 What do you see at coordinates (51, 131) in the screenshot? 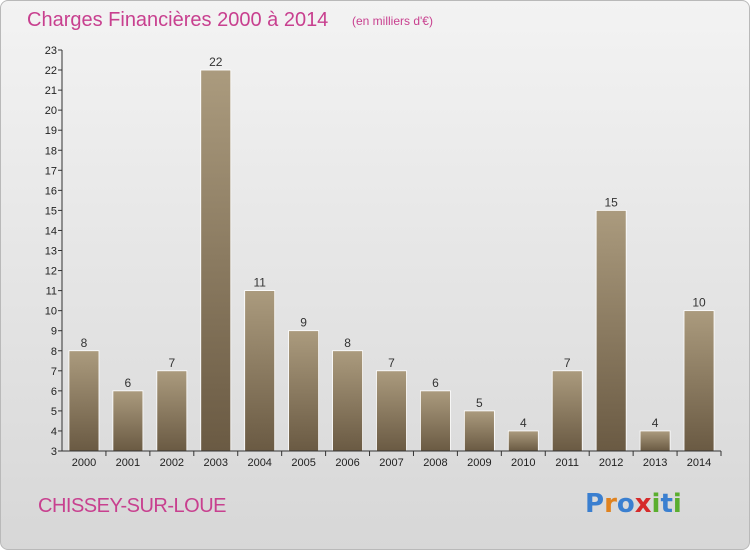
I see `y-tick-label: 19` at bounding box center [51, 131].